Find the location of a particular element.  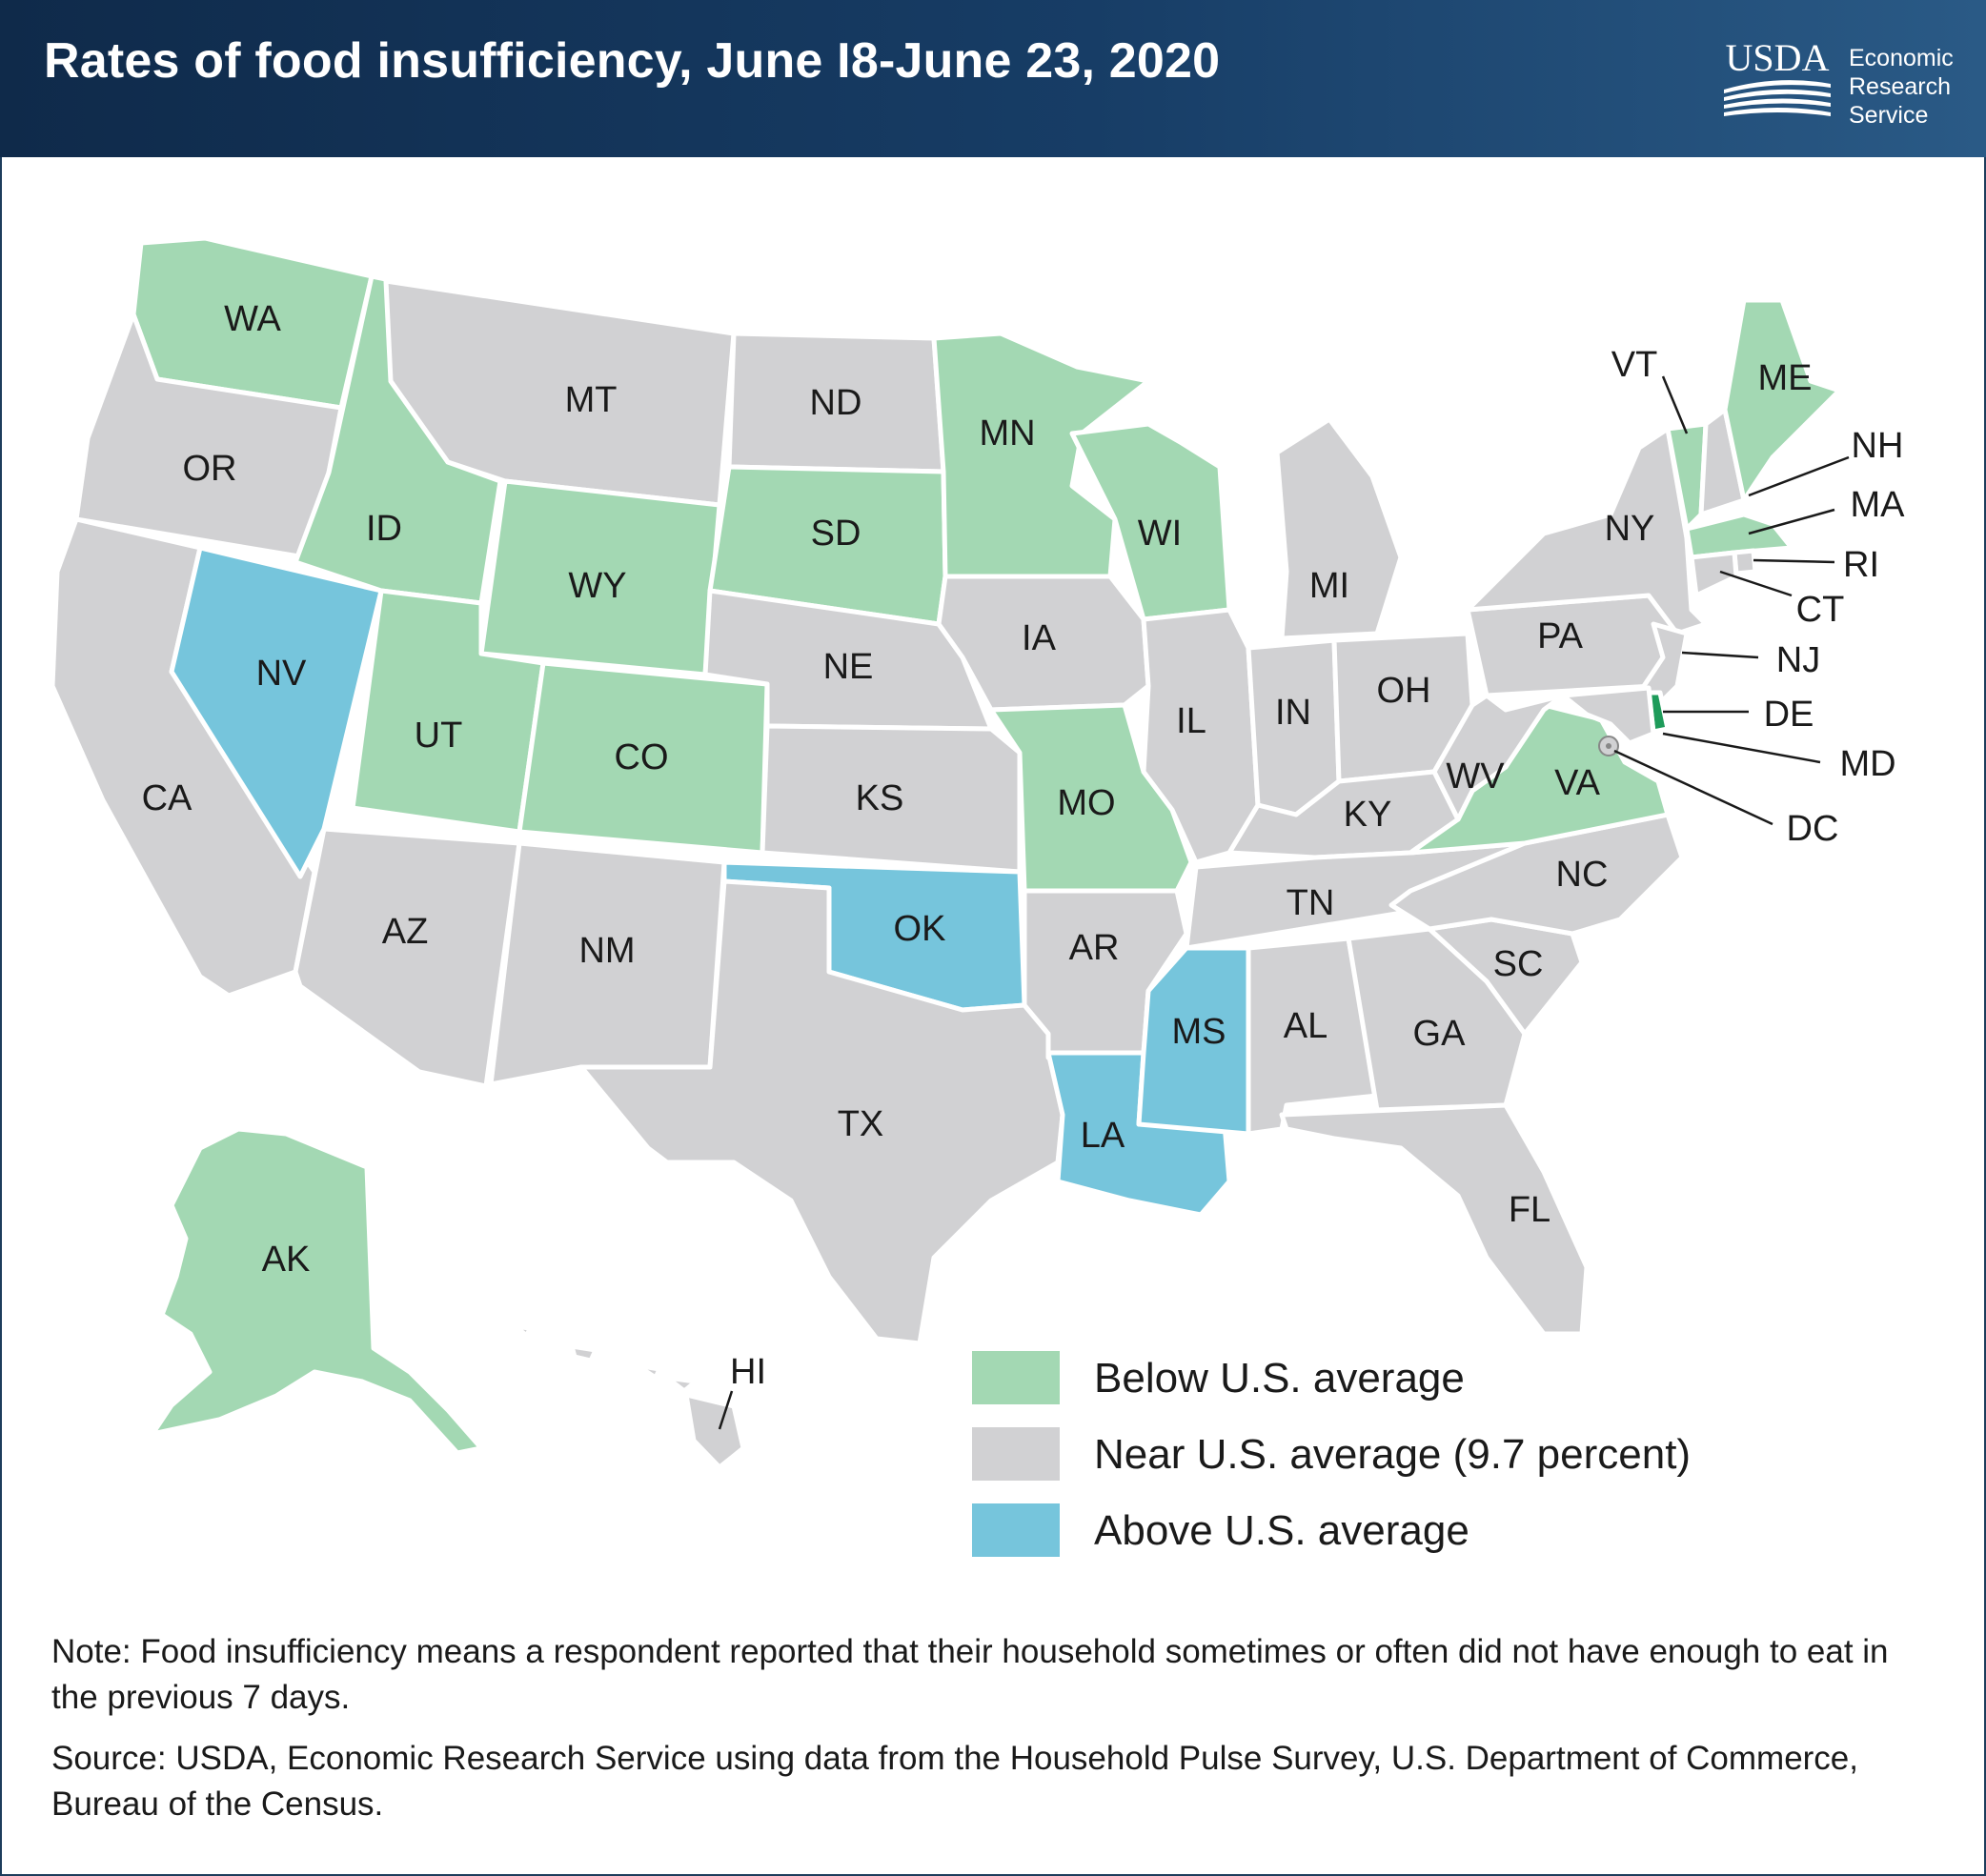

legend-near-label: Near U.S. average (9.7 percent) is located at coordinates (1393, 1454).